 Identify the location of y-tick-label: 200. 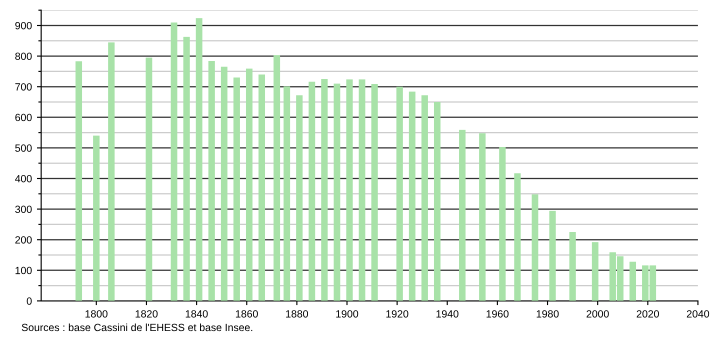
(23, 240).